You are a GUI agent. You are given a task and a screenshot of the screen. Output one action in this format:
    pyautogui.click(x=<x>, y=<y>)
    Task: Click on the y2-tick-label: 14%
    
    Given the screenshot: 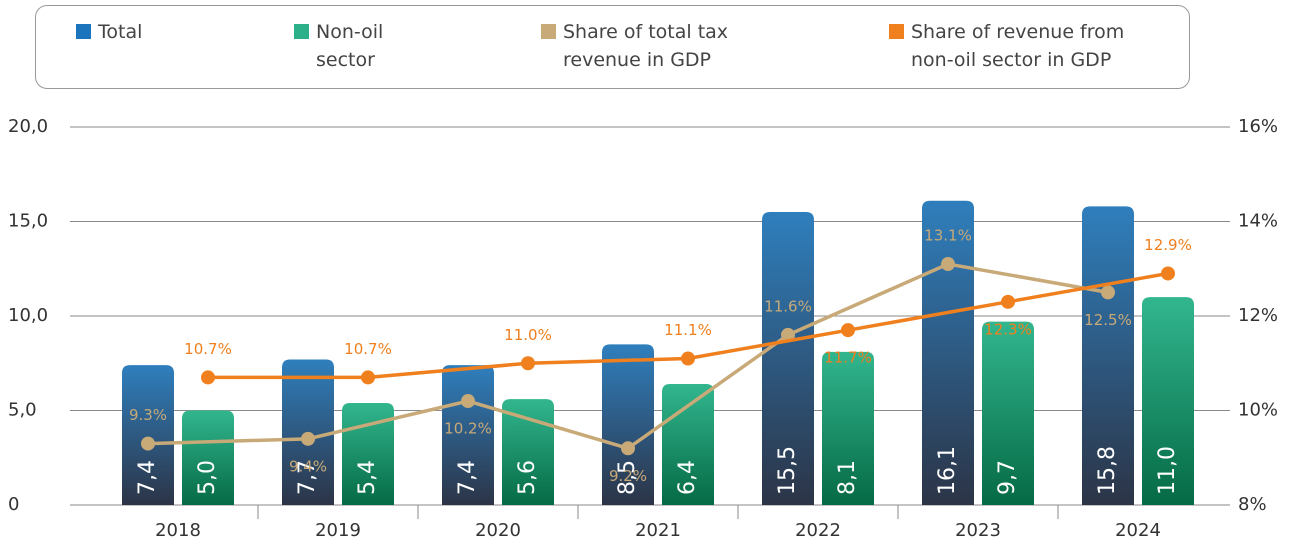 What is the action you would take?
    pyautogui.click(x=1258, y=221)
    